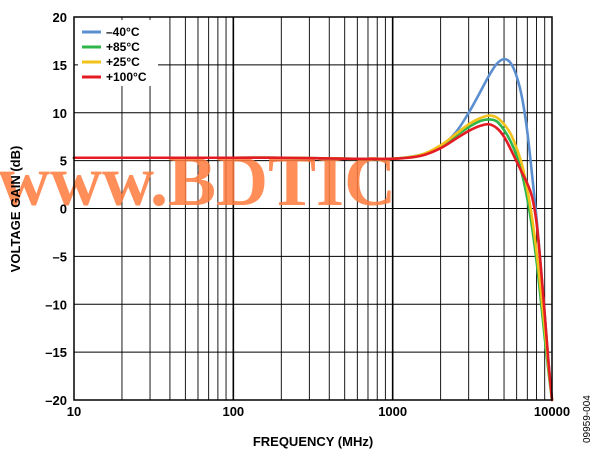 Image resolution: width=597 pixels, height=453 pixels. Describe the element at coordinates (587, 419) in the screenshot. I see `figure-id: 09959-004` at that location.